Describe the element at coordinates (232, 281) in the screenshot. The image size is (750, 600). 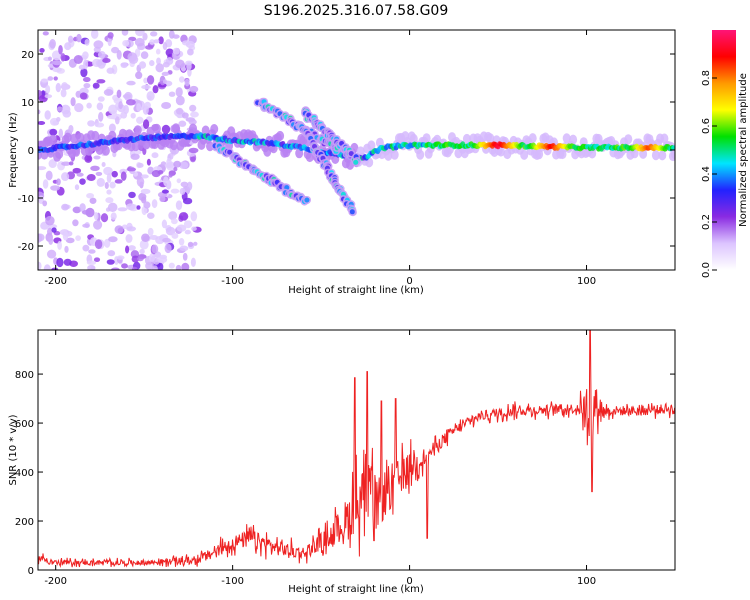
I see `spectrogram-x-tick-label: -100` at that location.